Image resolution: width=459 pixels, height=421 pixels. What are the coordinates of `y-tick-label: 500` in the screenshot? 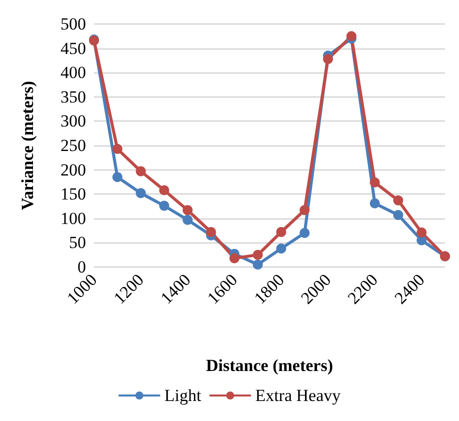 It's located at (73, 24).